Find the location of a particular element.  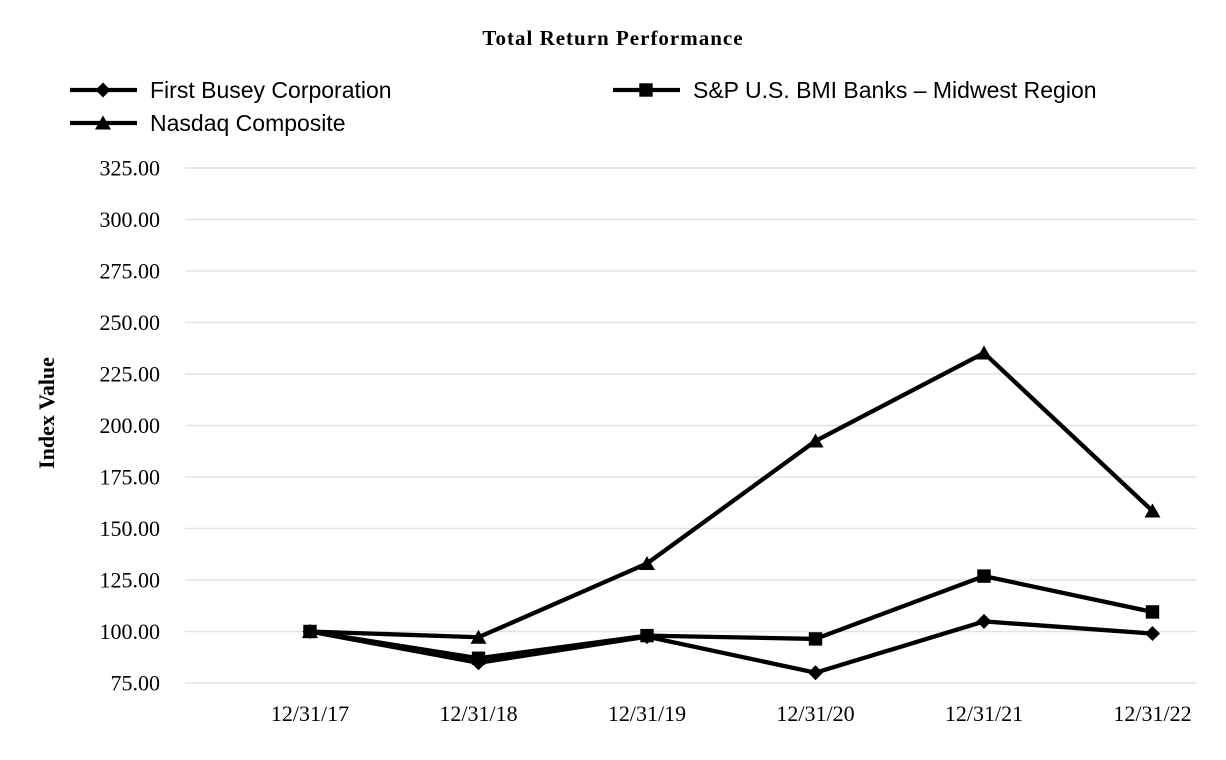

x-axis-tick-label: 12/31/19 is located at coordinates (647, 713).